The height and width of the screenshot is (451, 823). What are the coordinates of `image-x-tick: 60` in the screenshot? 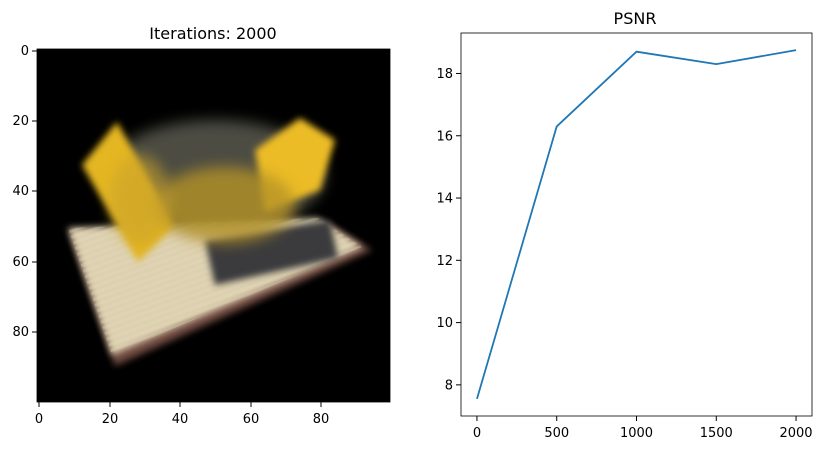 It's located at (251, 414).